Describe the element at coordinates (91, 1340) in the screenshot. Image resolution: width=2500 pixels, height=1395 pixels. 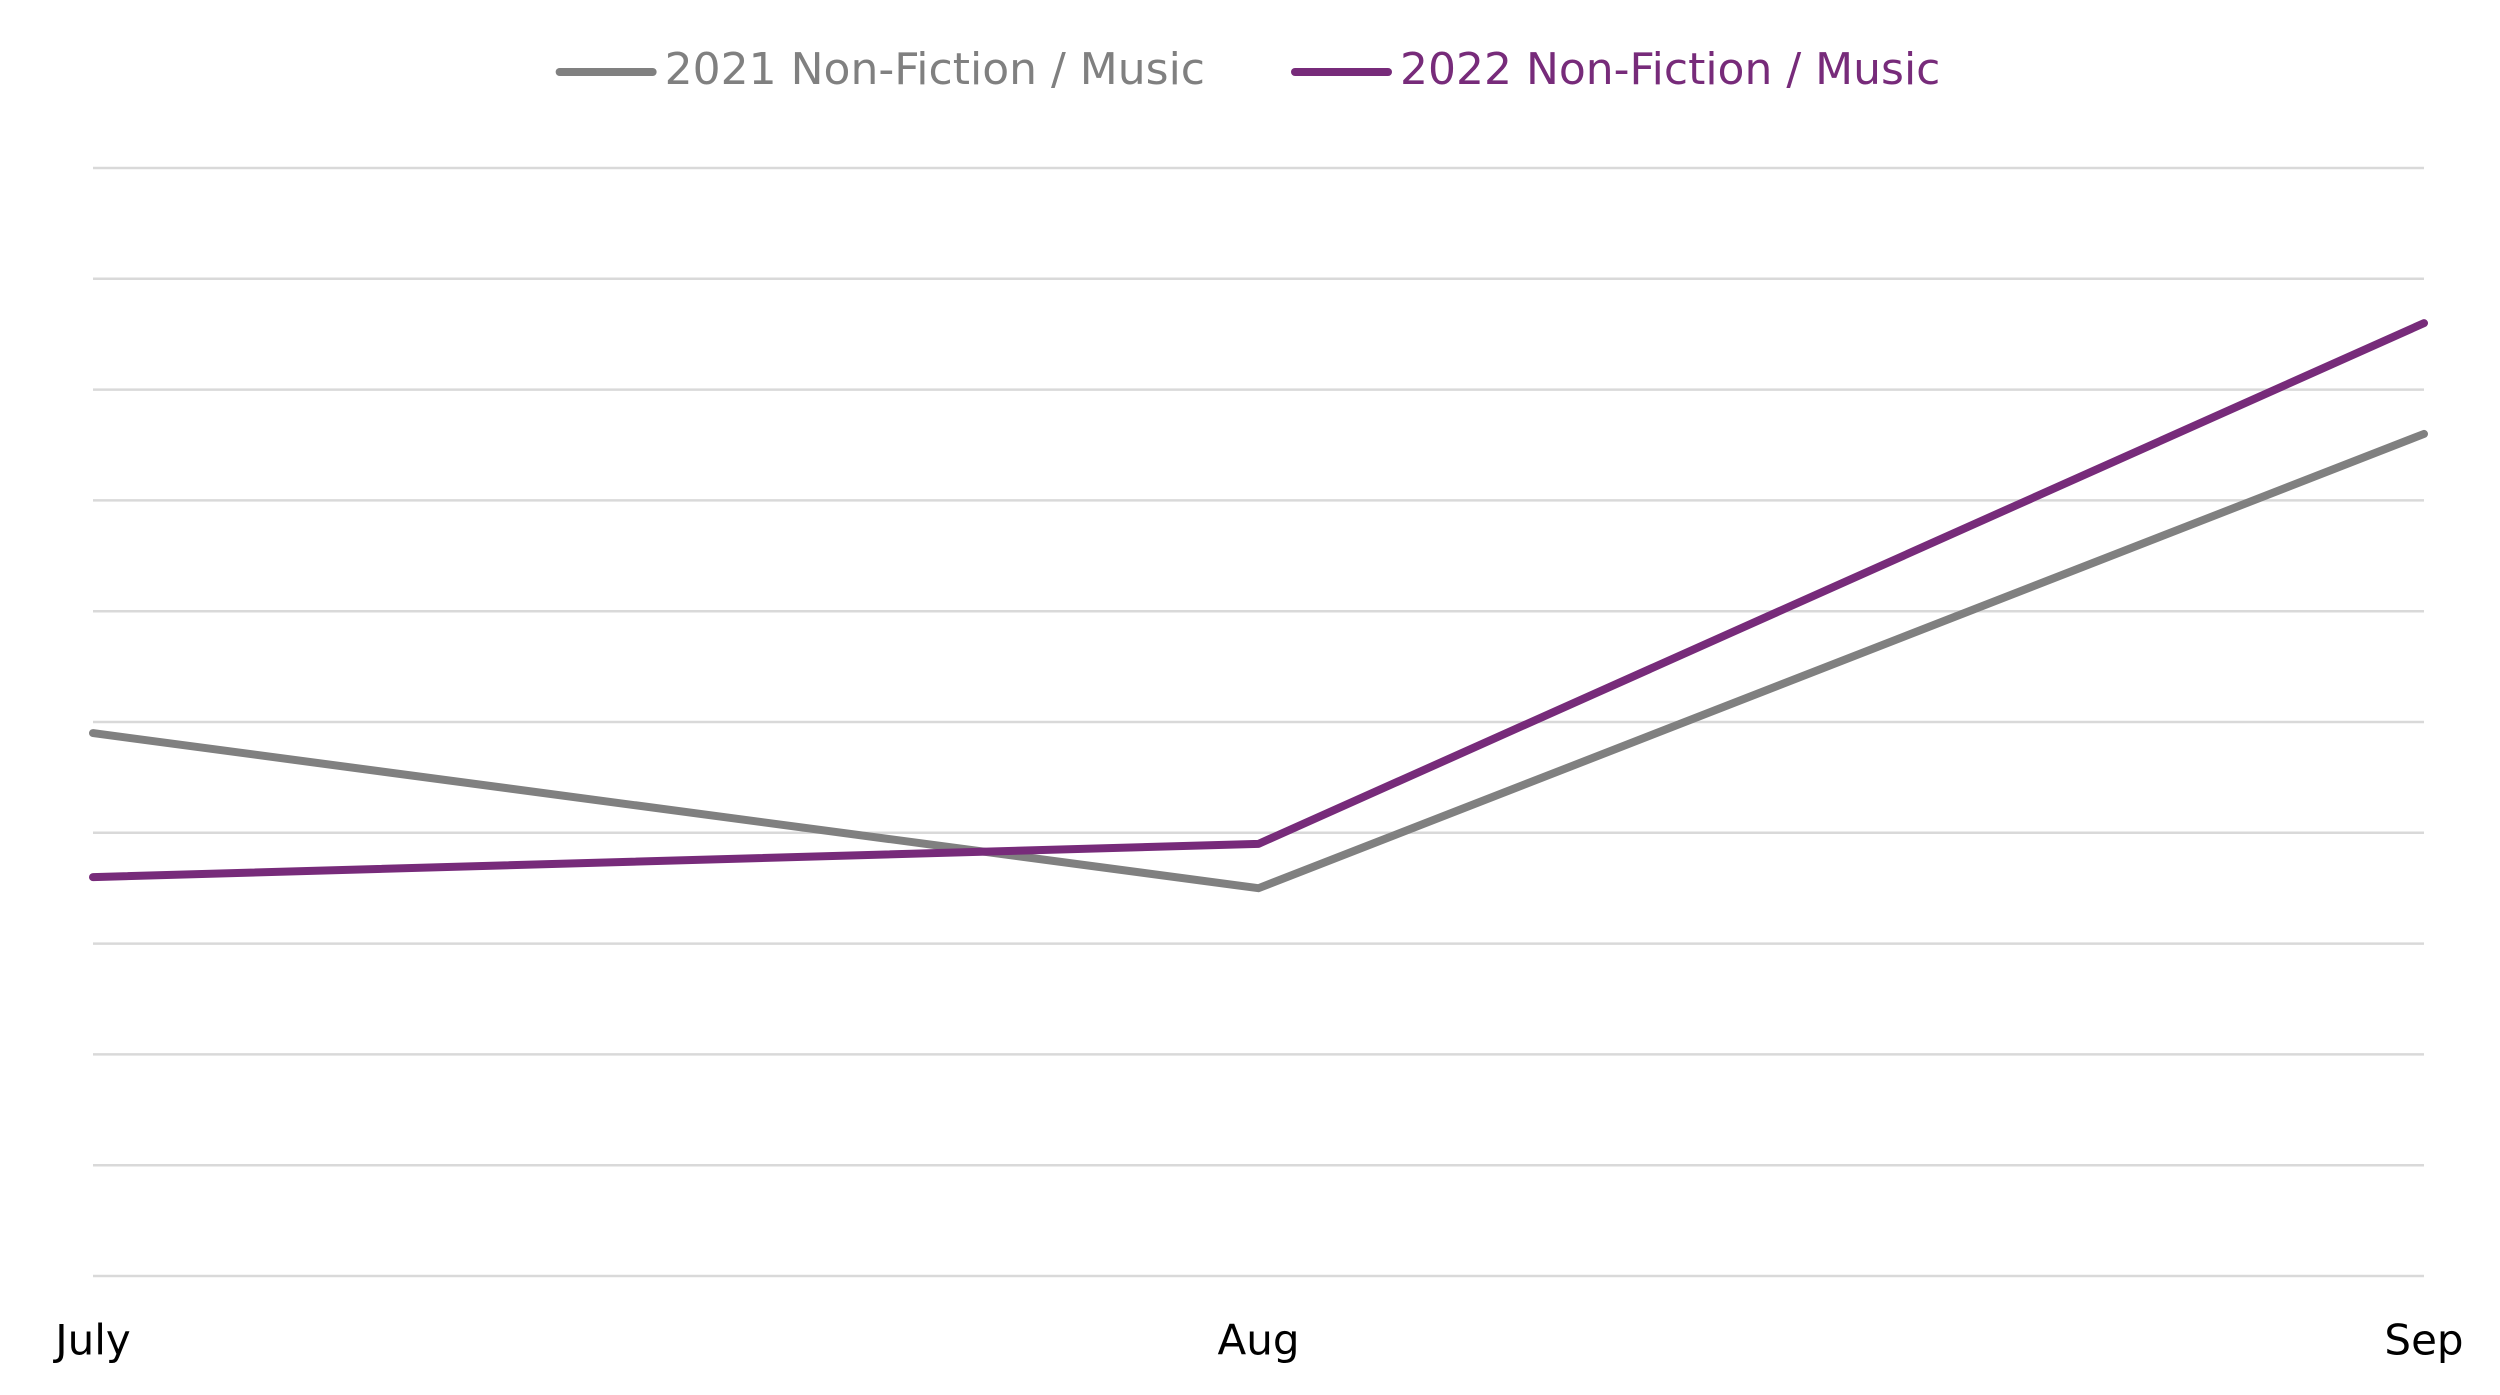
I see `x-tick-label: July` at that location.